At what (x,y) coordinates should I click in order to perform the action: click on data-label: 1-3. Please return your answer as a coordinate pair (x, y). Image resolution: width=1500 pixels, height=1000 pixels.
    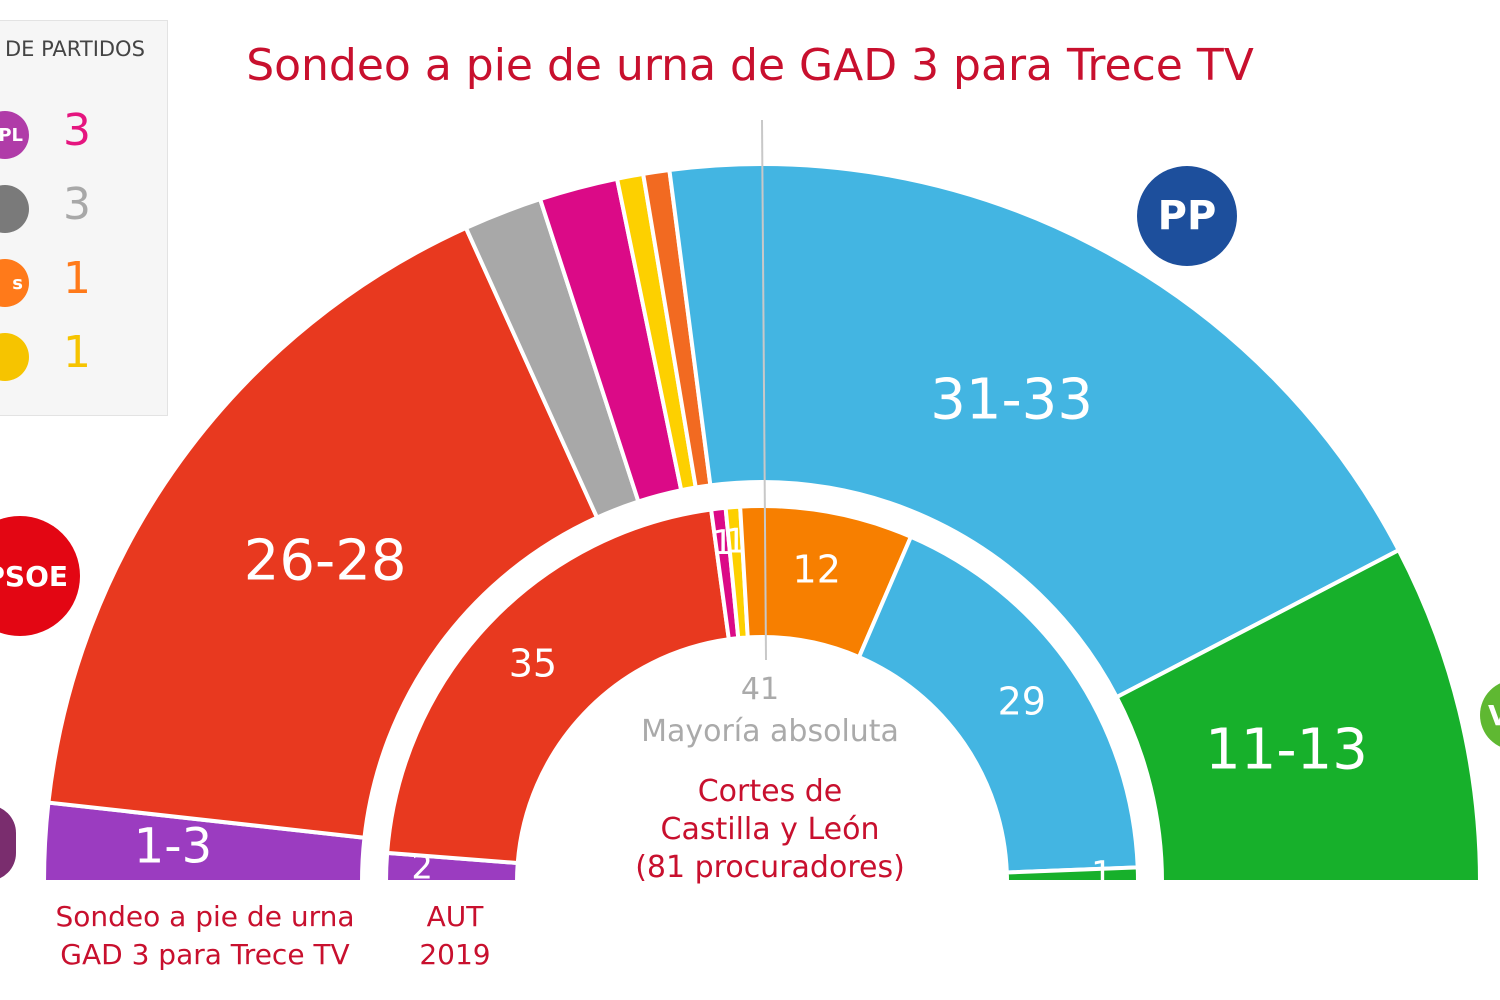
    Looking at the image, I should click on (173, 846).